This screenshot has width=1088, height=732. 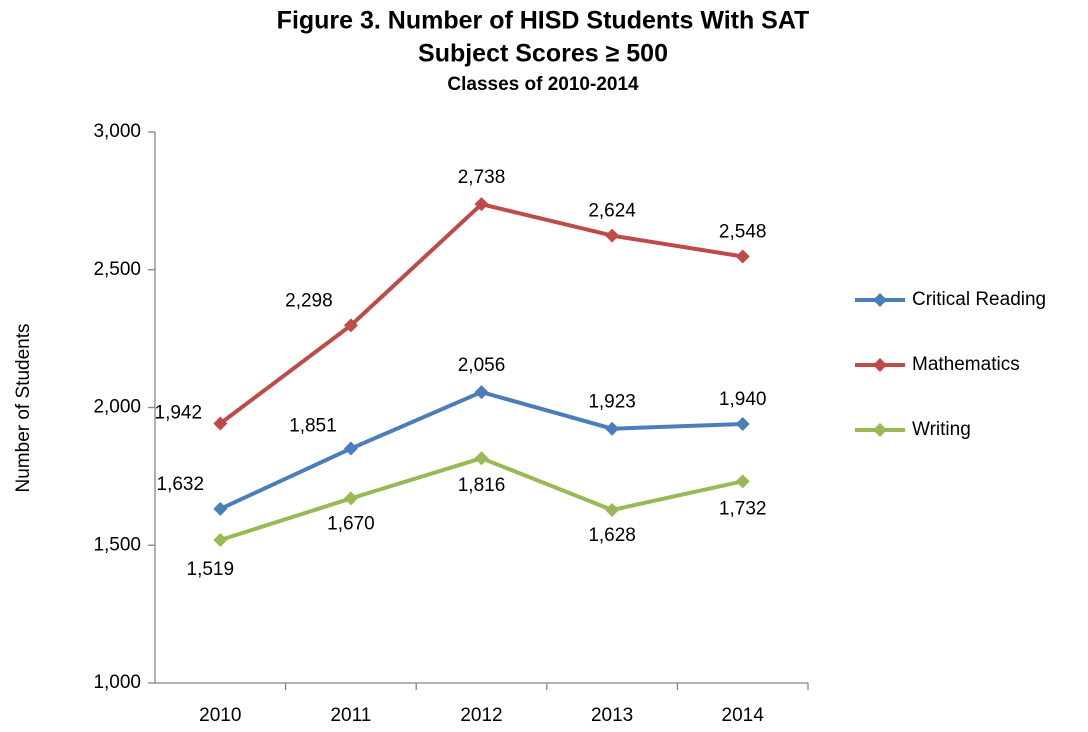 I want to click on data-label: 1,940, so click(x=743, y=399).